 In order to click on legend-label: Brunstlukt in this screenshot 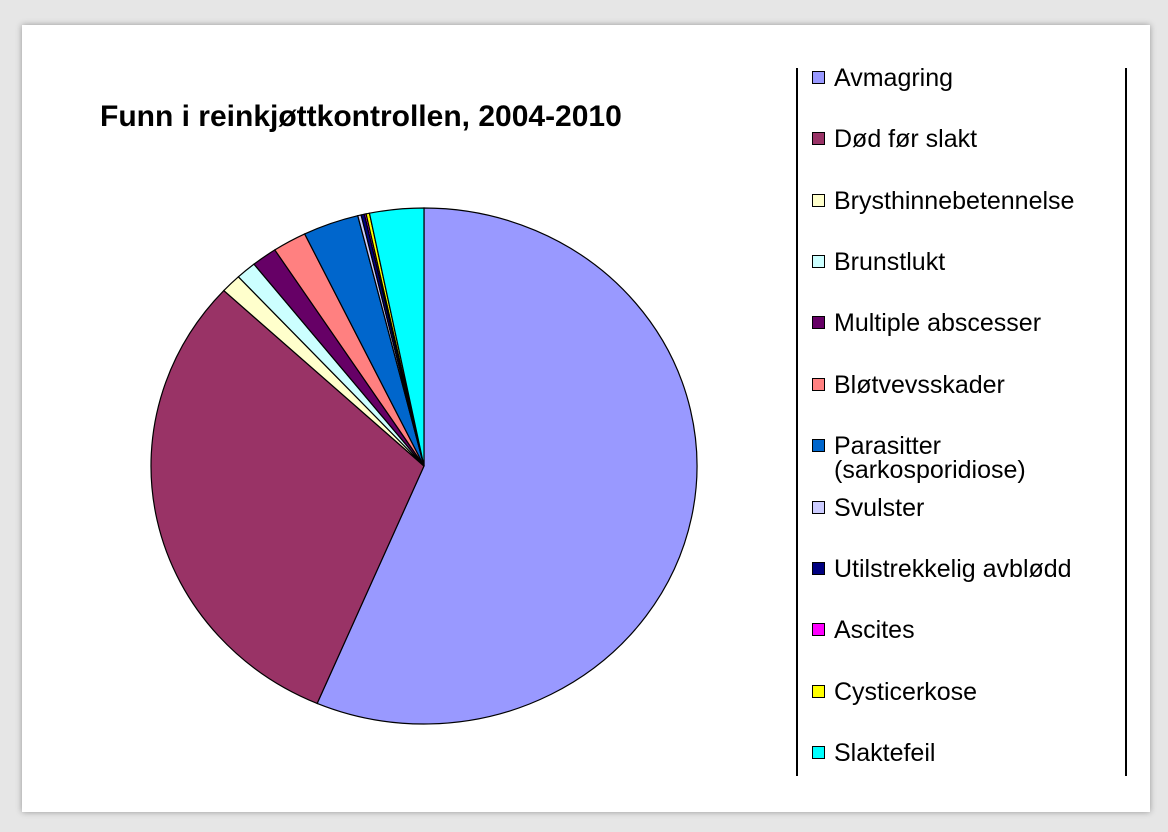, I will do `click(890, 262)`.